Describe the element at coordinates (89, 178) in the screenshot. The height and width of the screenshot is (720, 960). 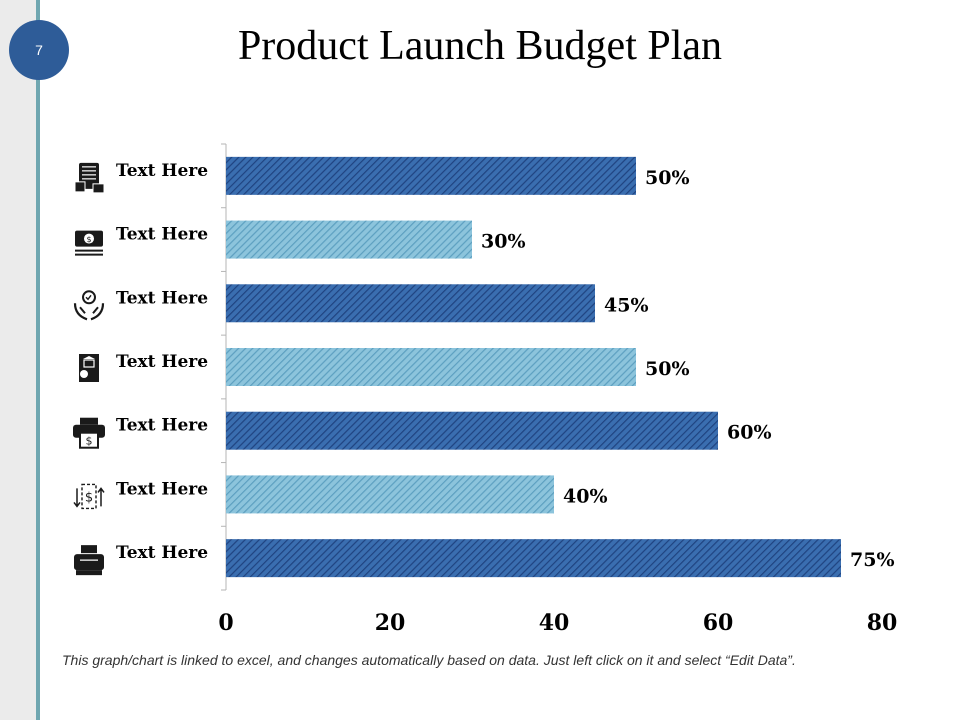
I see `calculator-document-icon` at that location.